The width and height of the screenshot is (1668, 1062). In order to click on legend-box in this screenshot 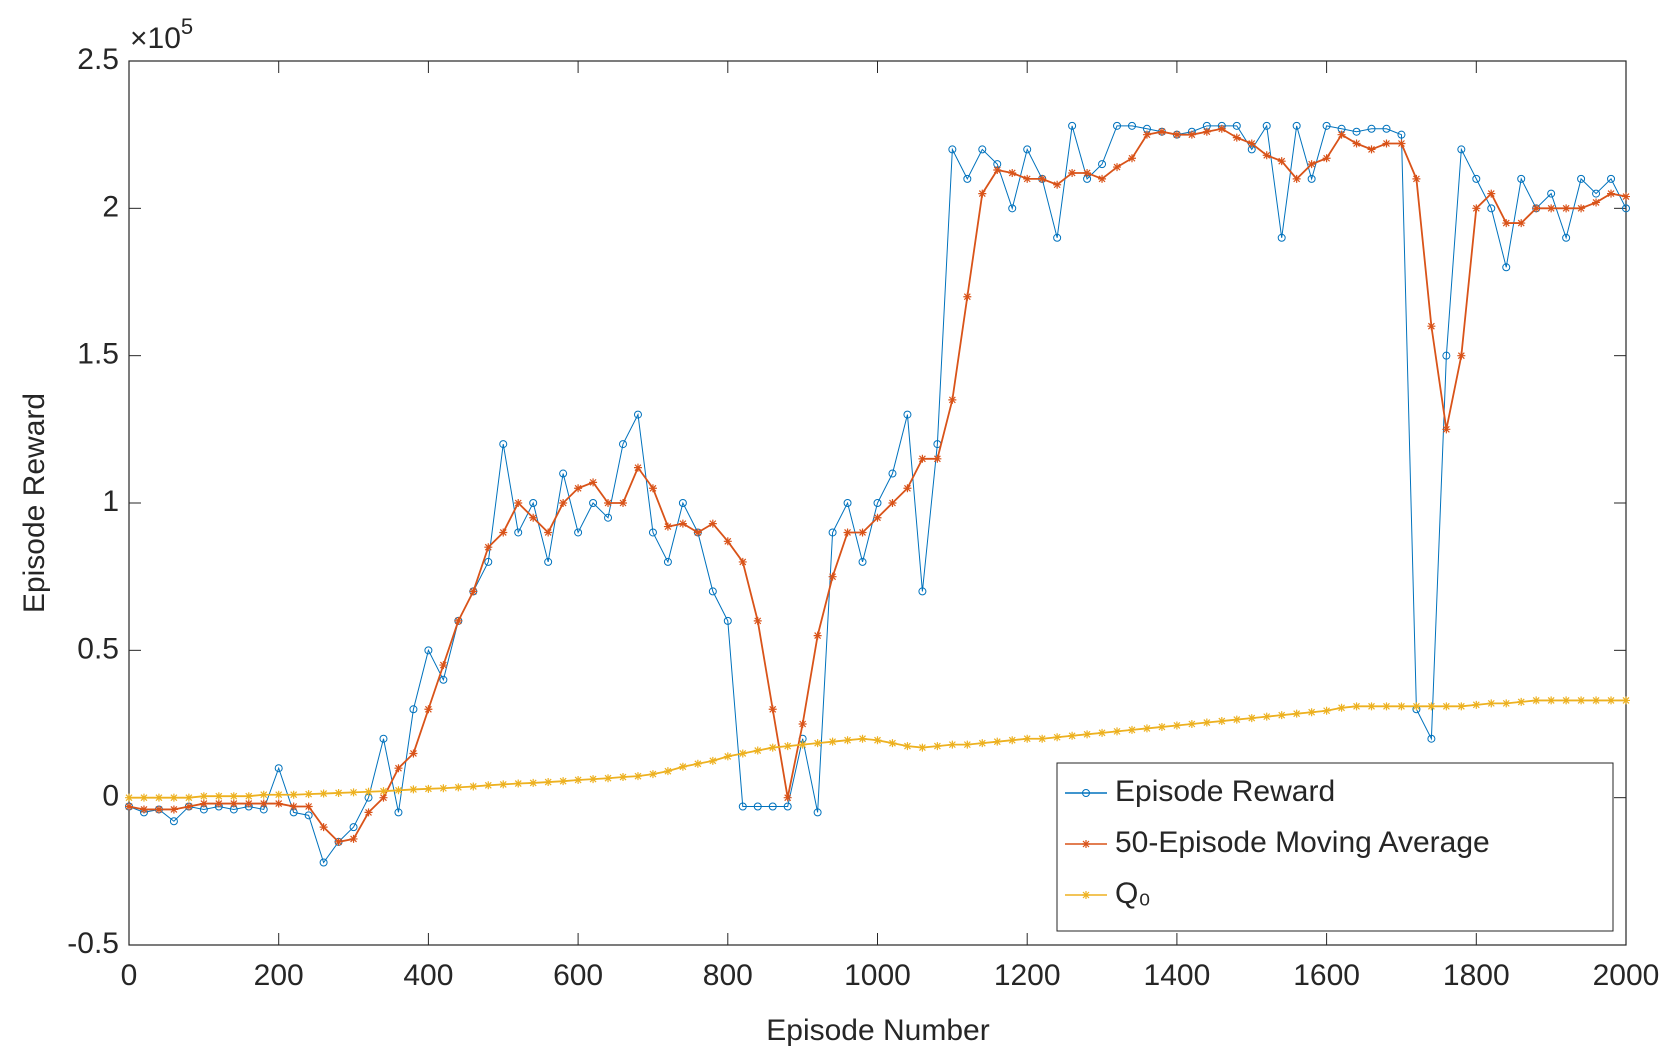, I will do `click(1335, 847)`.